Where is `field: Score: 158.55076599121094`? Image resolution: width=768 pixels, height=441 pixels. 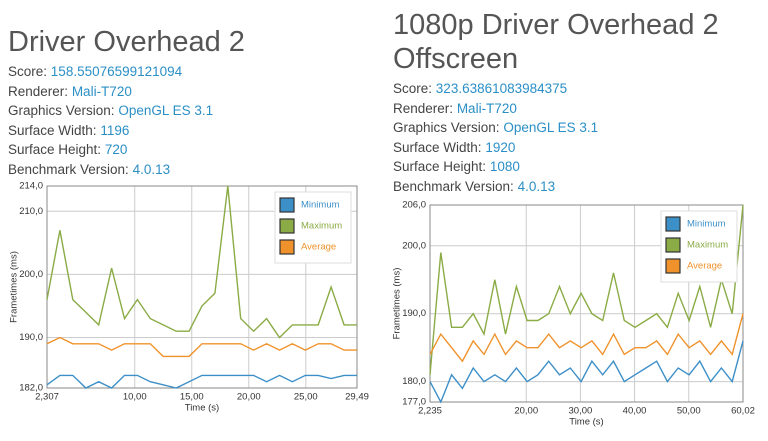
field: Score: 158.55076599121094 is located at coordinates (126, 72).